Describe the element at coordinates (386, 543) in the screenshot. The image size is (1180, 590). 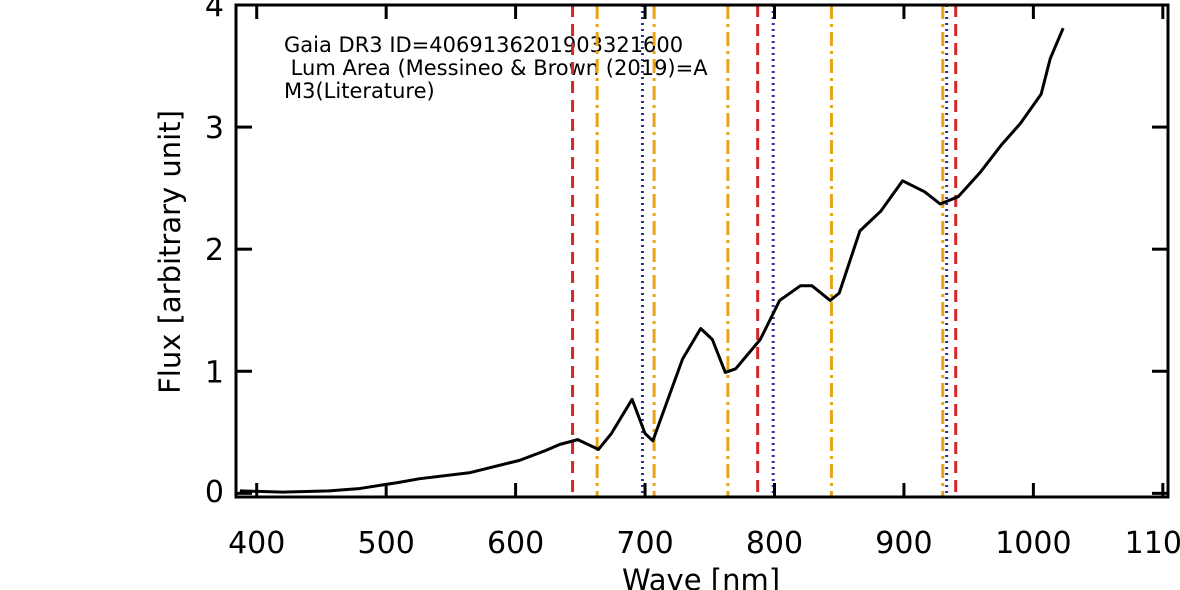
I see `x-tick-label: 500` at that location.